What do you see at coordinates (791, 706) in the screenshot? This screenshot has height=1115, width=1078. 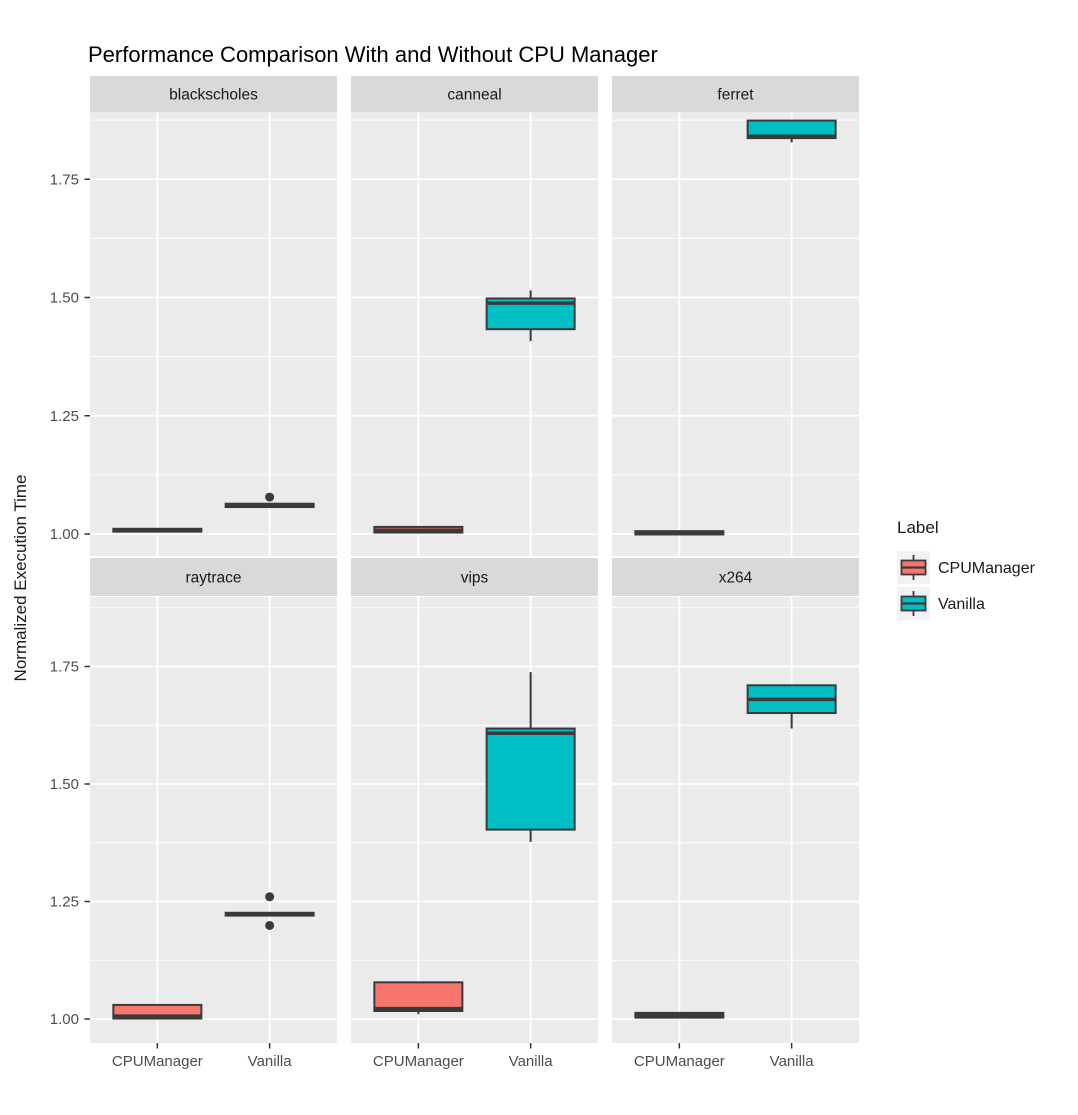 I see `box-x264-Vanilla` at bounding box center [791, 706].